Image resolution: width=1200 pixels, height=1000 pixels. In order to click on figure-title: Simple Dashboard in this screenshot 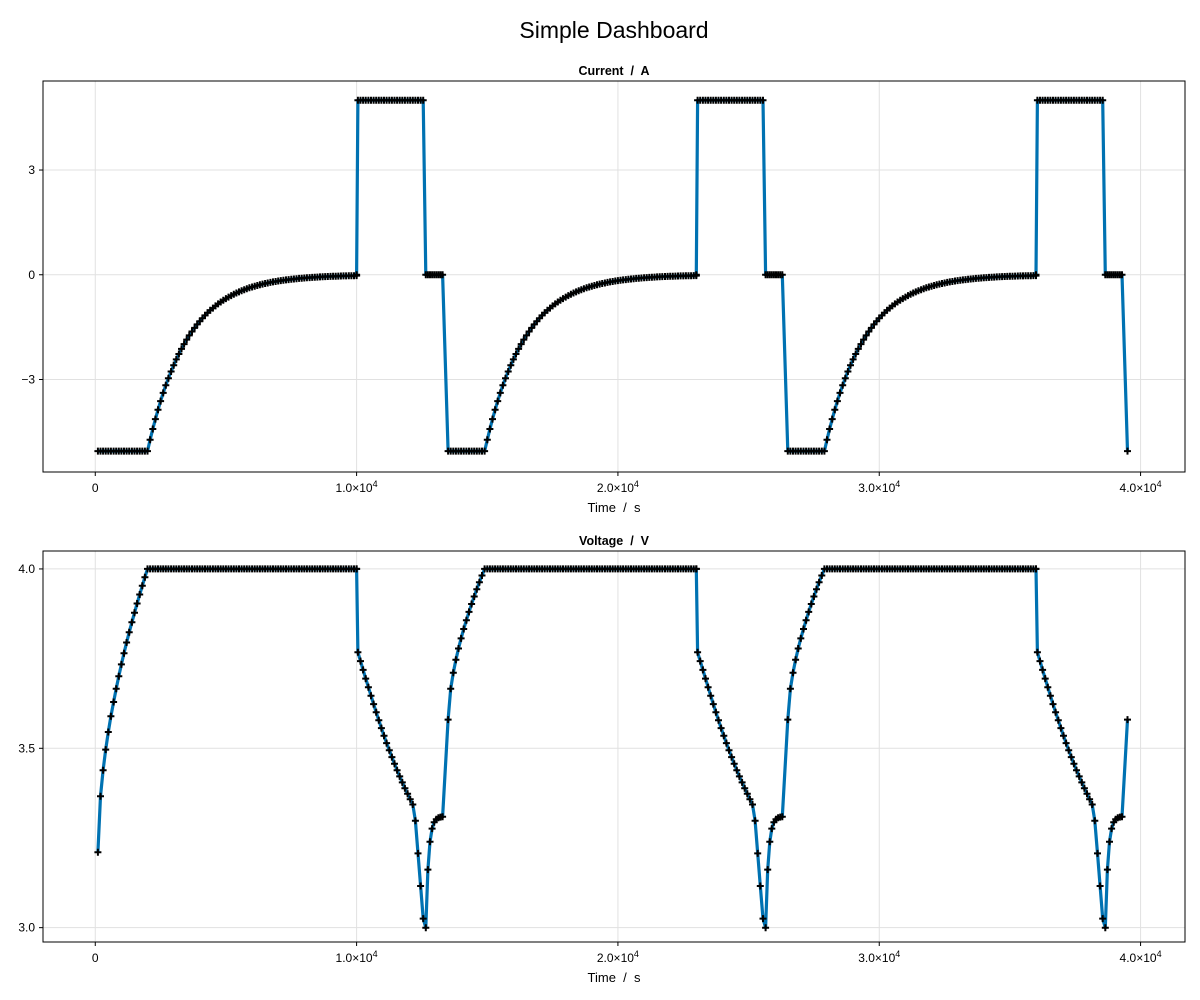, I will do `click(613, 30)`.